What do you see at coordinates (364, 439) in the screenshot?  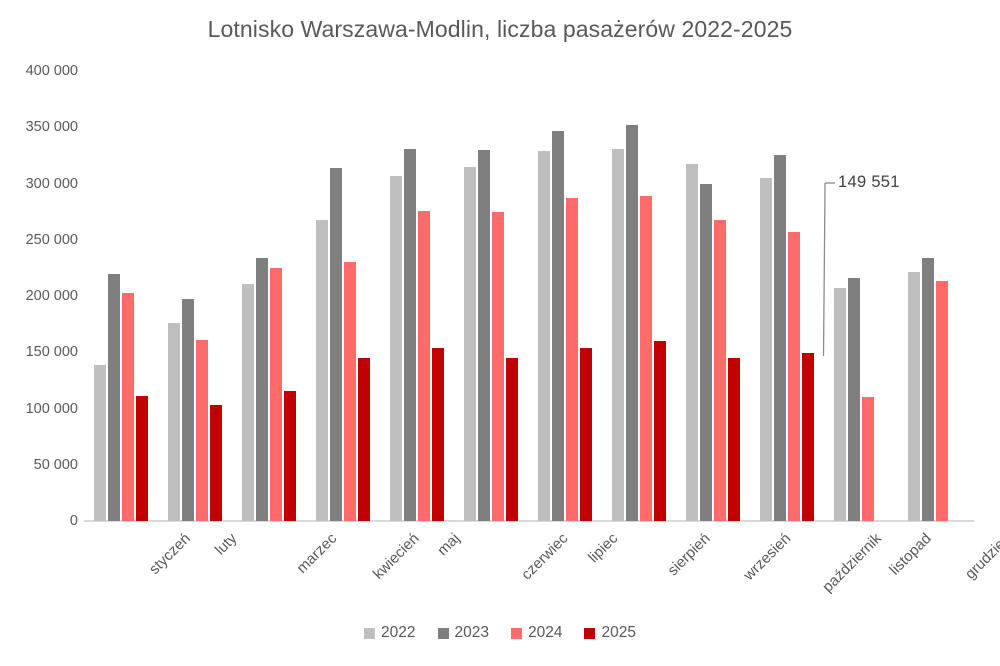 I see `bar-2025-kwiecień` at bounding box center [364, 439].